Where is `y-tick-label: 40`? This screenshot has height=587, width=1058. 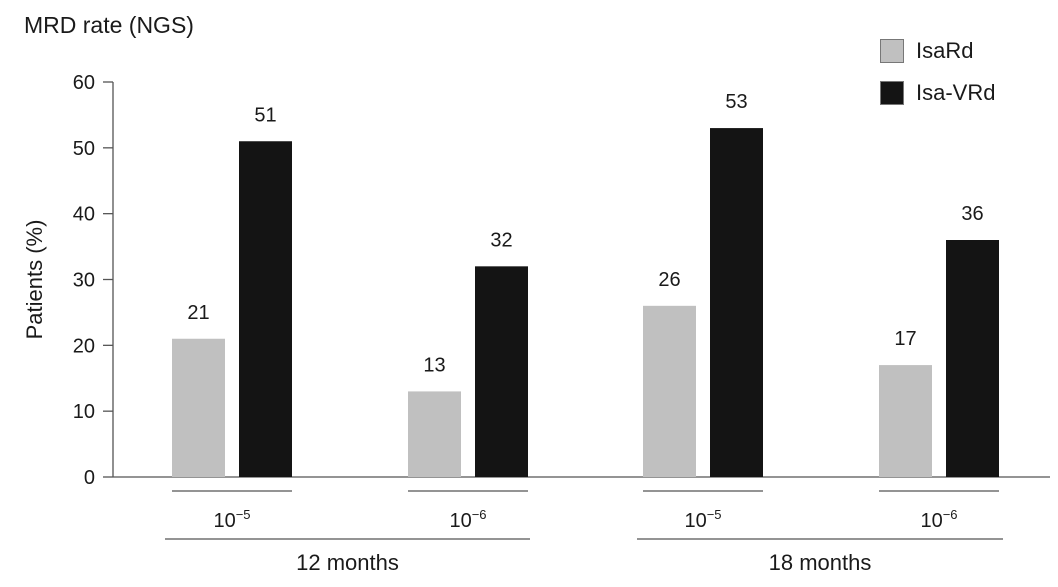
y-tick-label: 40 is located at coordinates (84, 215).